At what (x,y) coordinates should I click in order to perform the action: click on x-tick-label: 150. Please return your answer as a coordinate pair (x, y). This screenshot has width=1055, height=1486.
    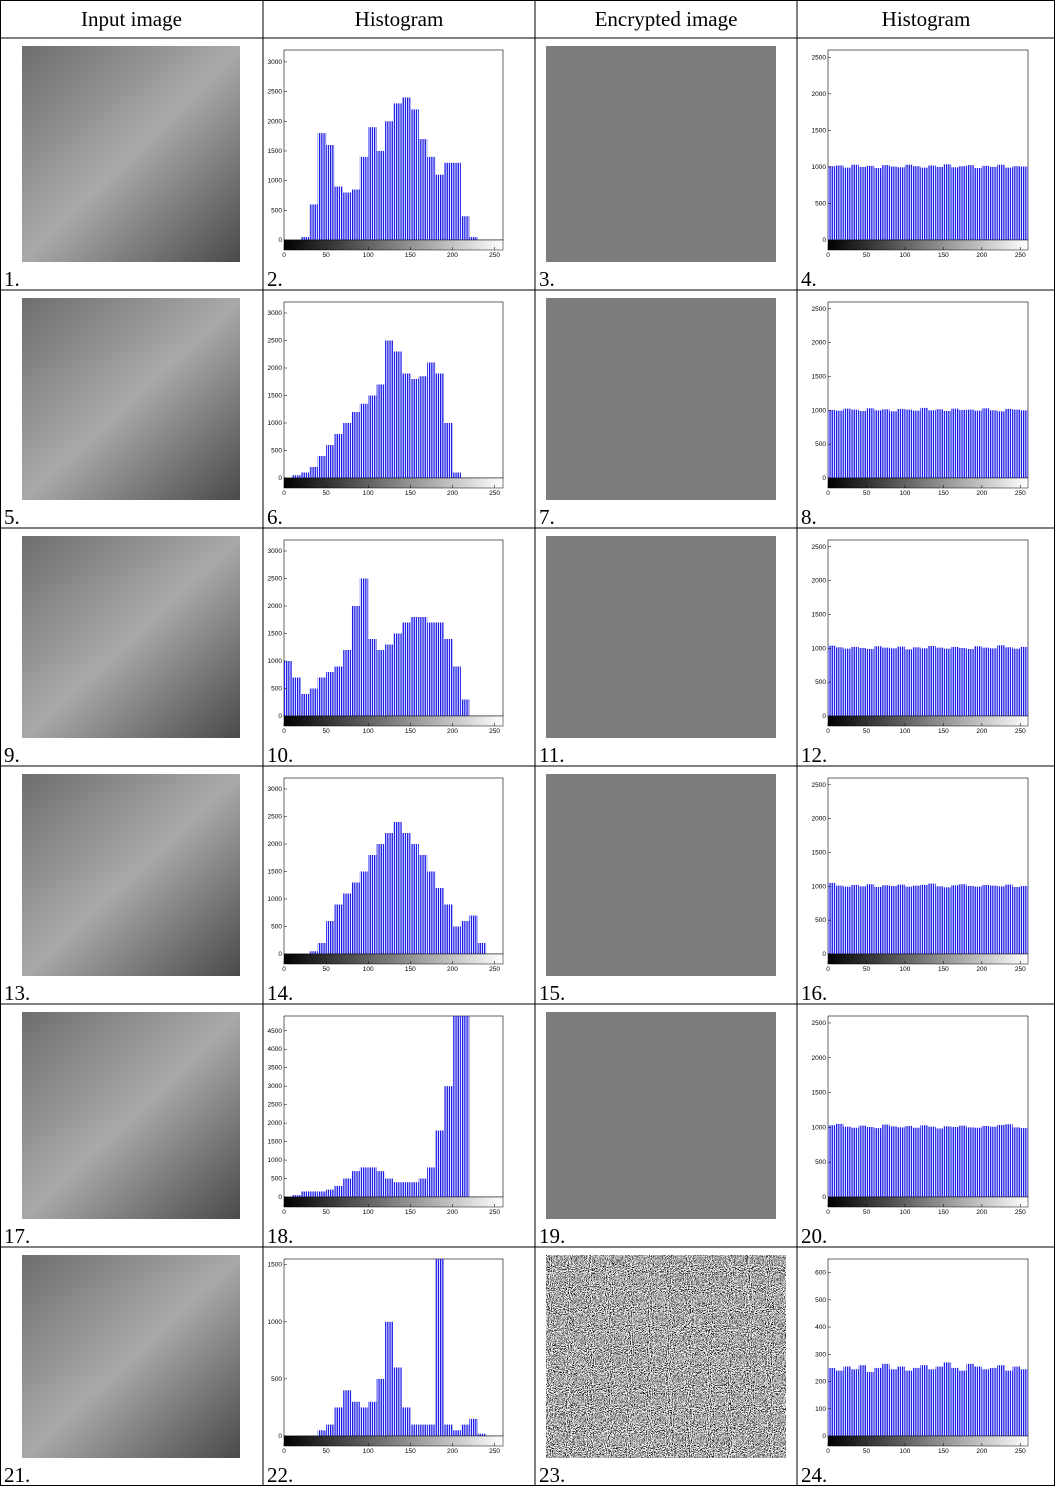
    Looking at the image, I should click on (410, 731).